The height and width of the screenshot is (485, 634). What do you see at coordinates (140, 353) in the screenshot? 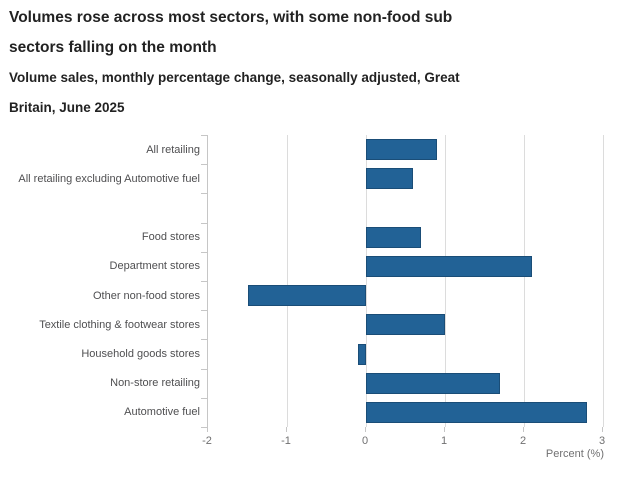
I see `category-label: Household goods stores` at bounding box center [140, 353].